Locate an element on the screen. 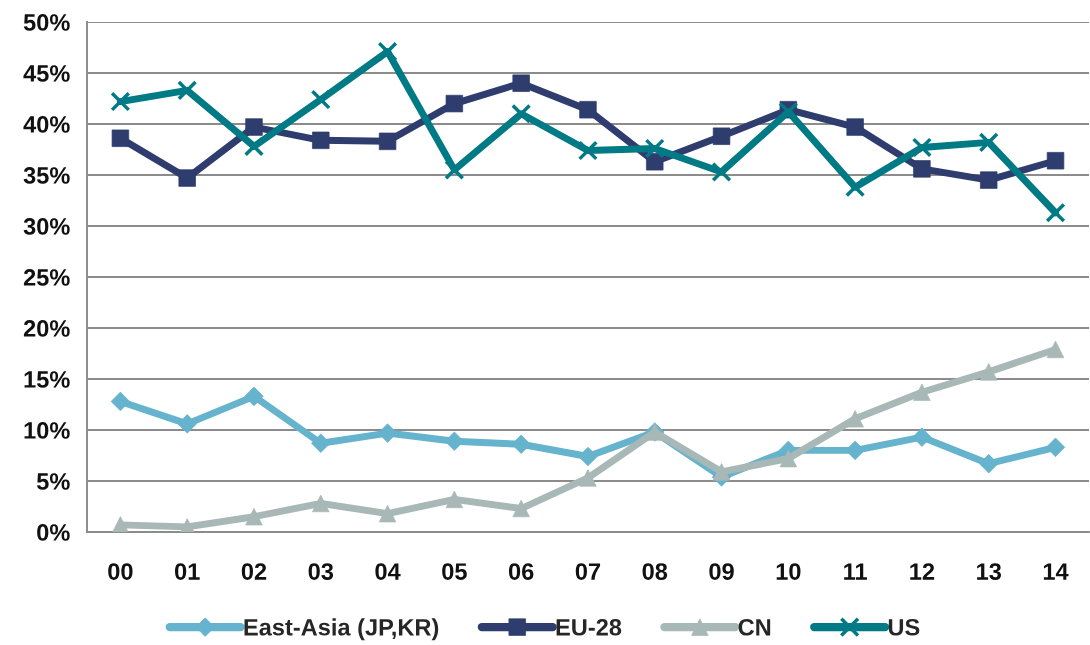  y-tick-label: 35% is located at coordinates (46, 175).